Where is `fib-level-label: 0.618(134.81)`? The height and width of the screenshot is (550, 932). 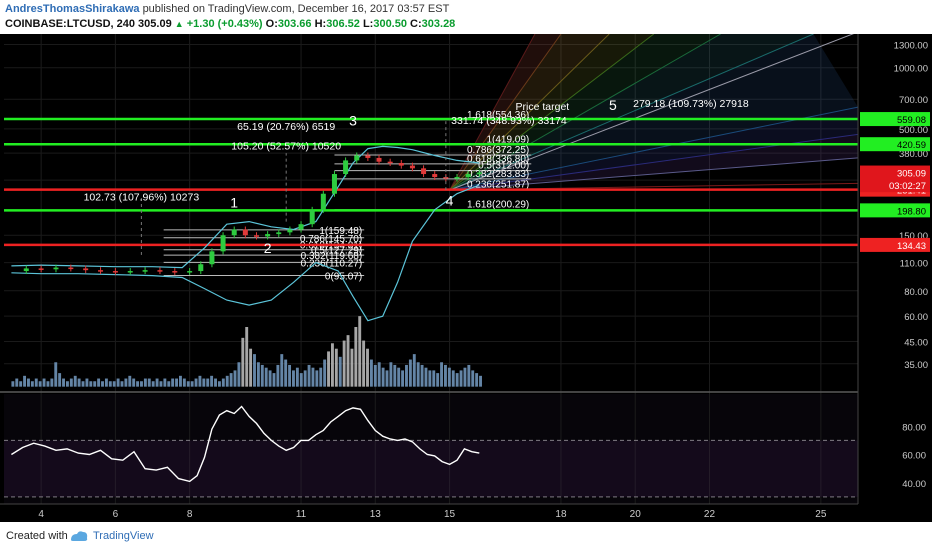 fib-level-label: 0.618(134.81) is located at coordinates (331, 246).